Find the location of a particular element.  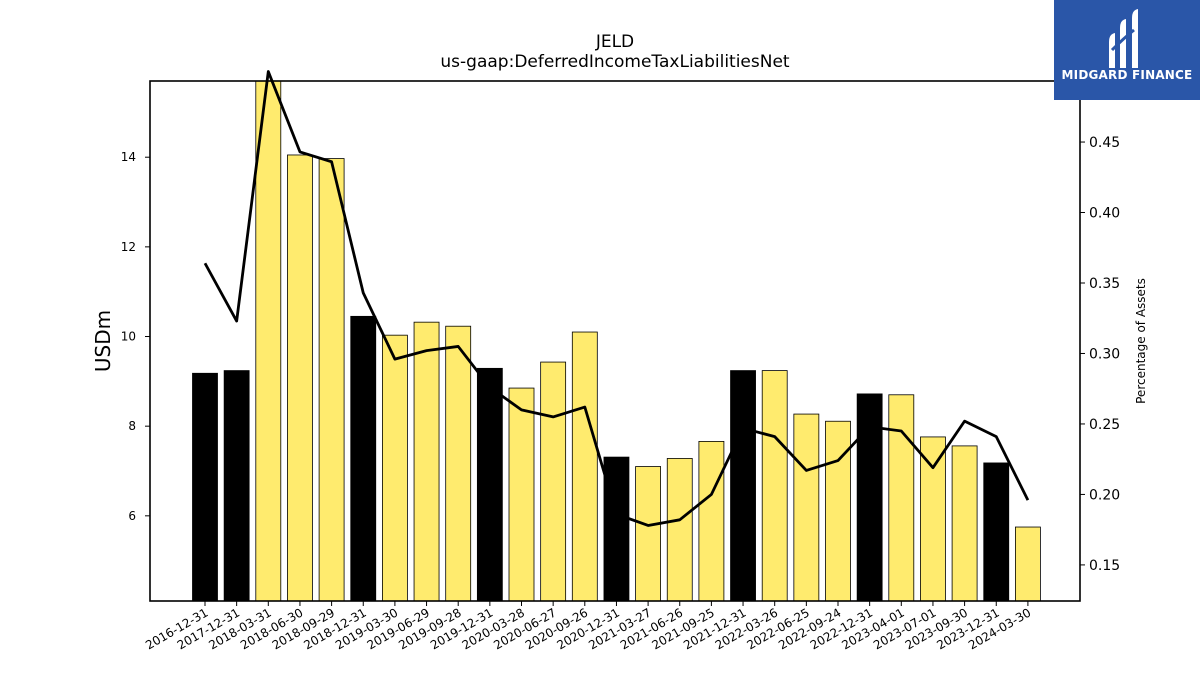

y2-tick-label: 0.40 is located at coordinates (1104, 214).